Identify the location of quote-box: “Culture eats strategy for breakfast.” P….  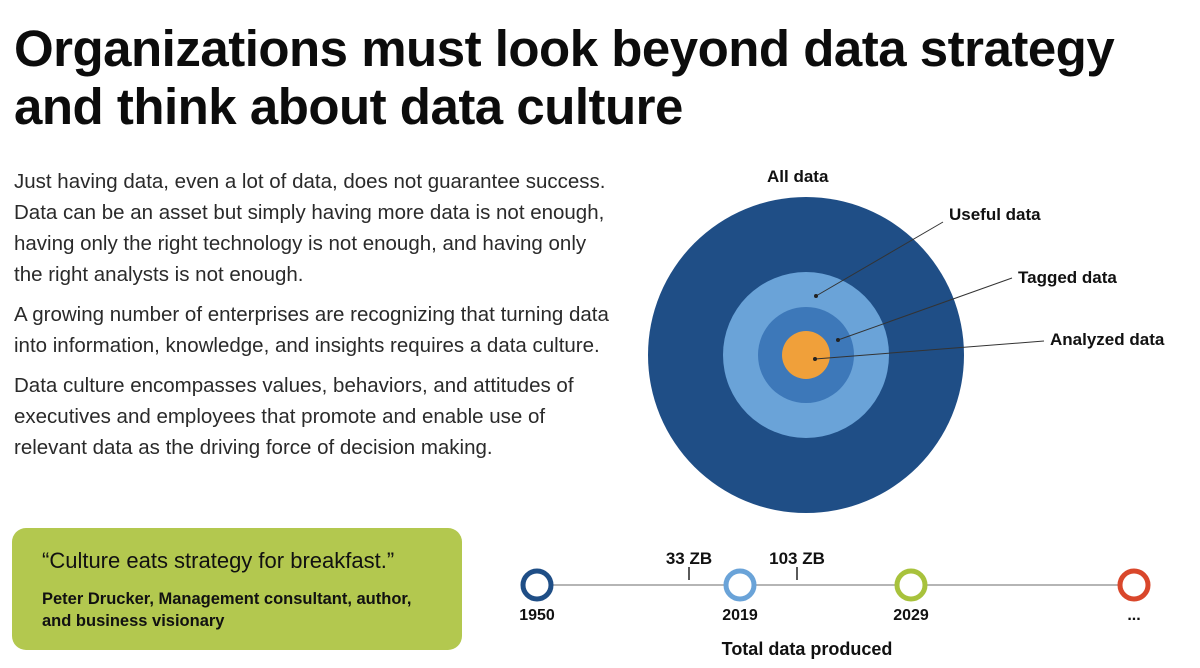
(237, 589).